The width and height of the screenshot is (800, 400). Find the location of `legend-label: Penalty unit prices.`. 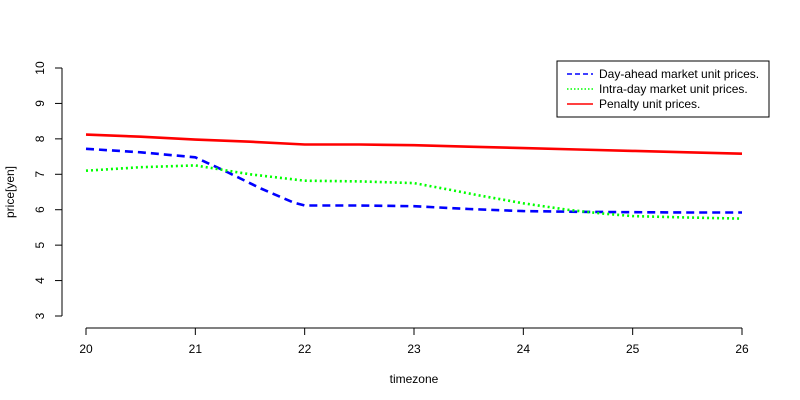

legend-label: Penalty unit prices. is located at coordinates (649, 104).